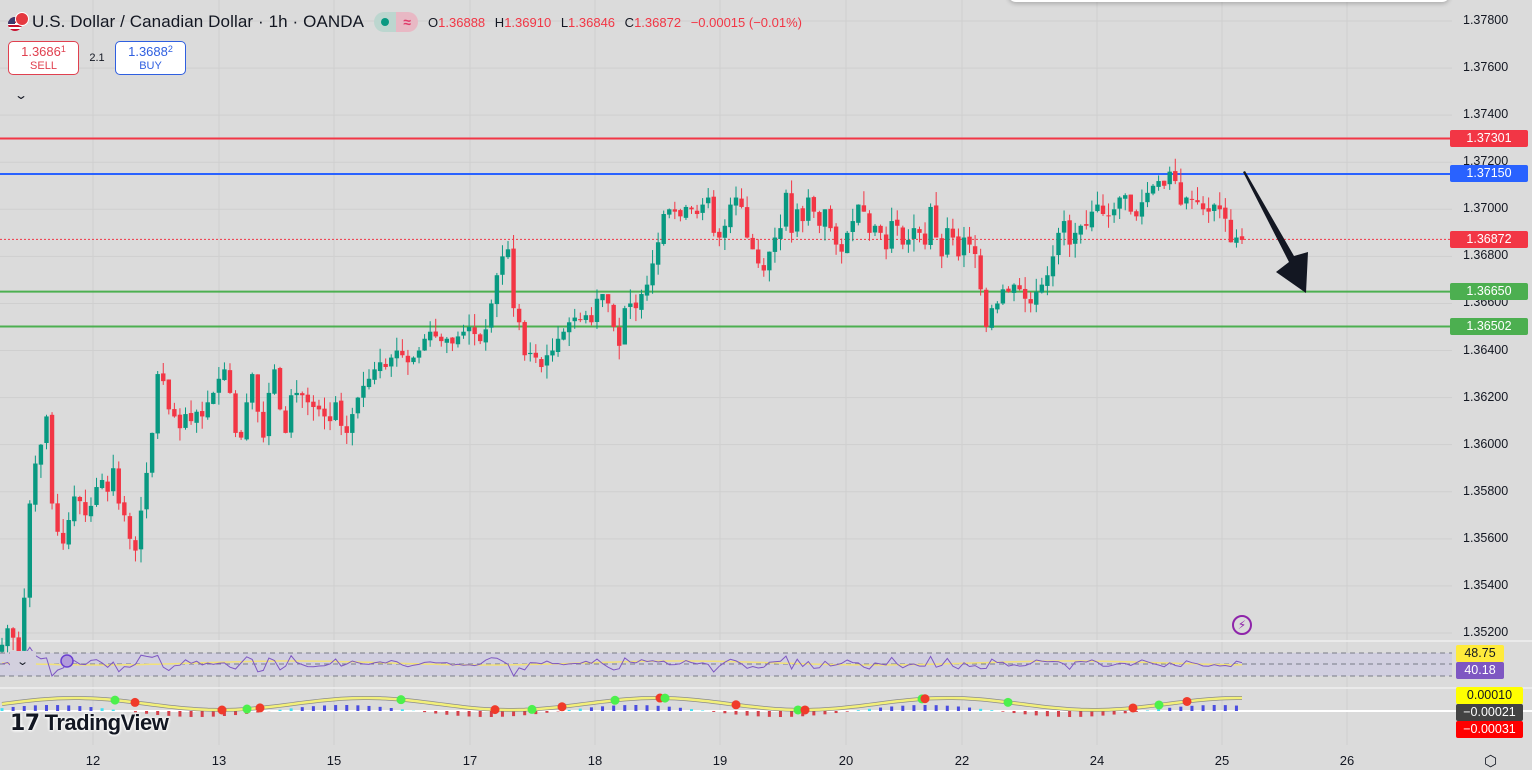 This screenshot has height=770, width=1532. I want to click on macd-value-label: −0.00021, so click(1489, 712).